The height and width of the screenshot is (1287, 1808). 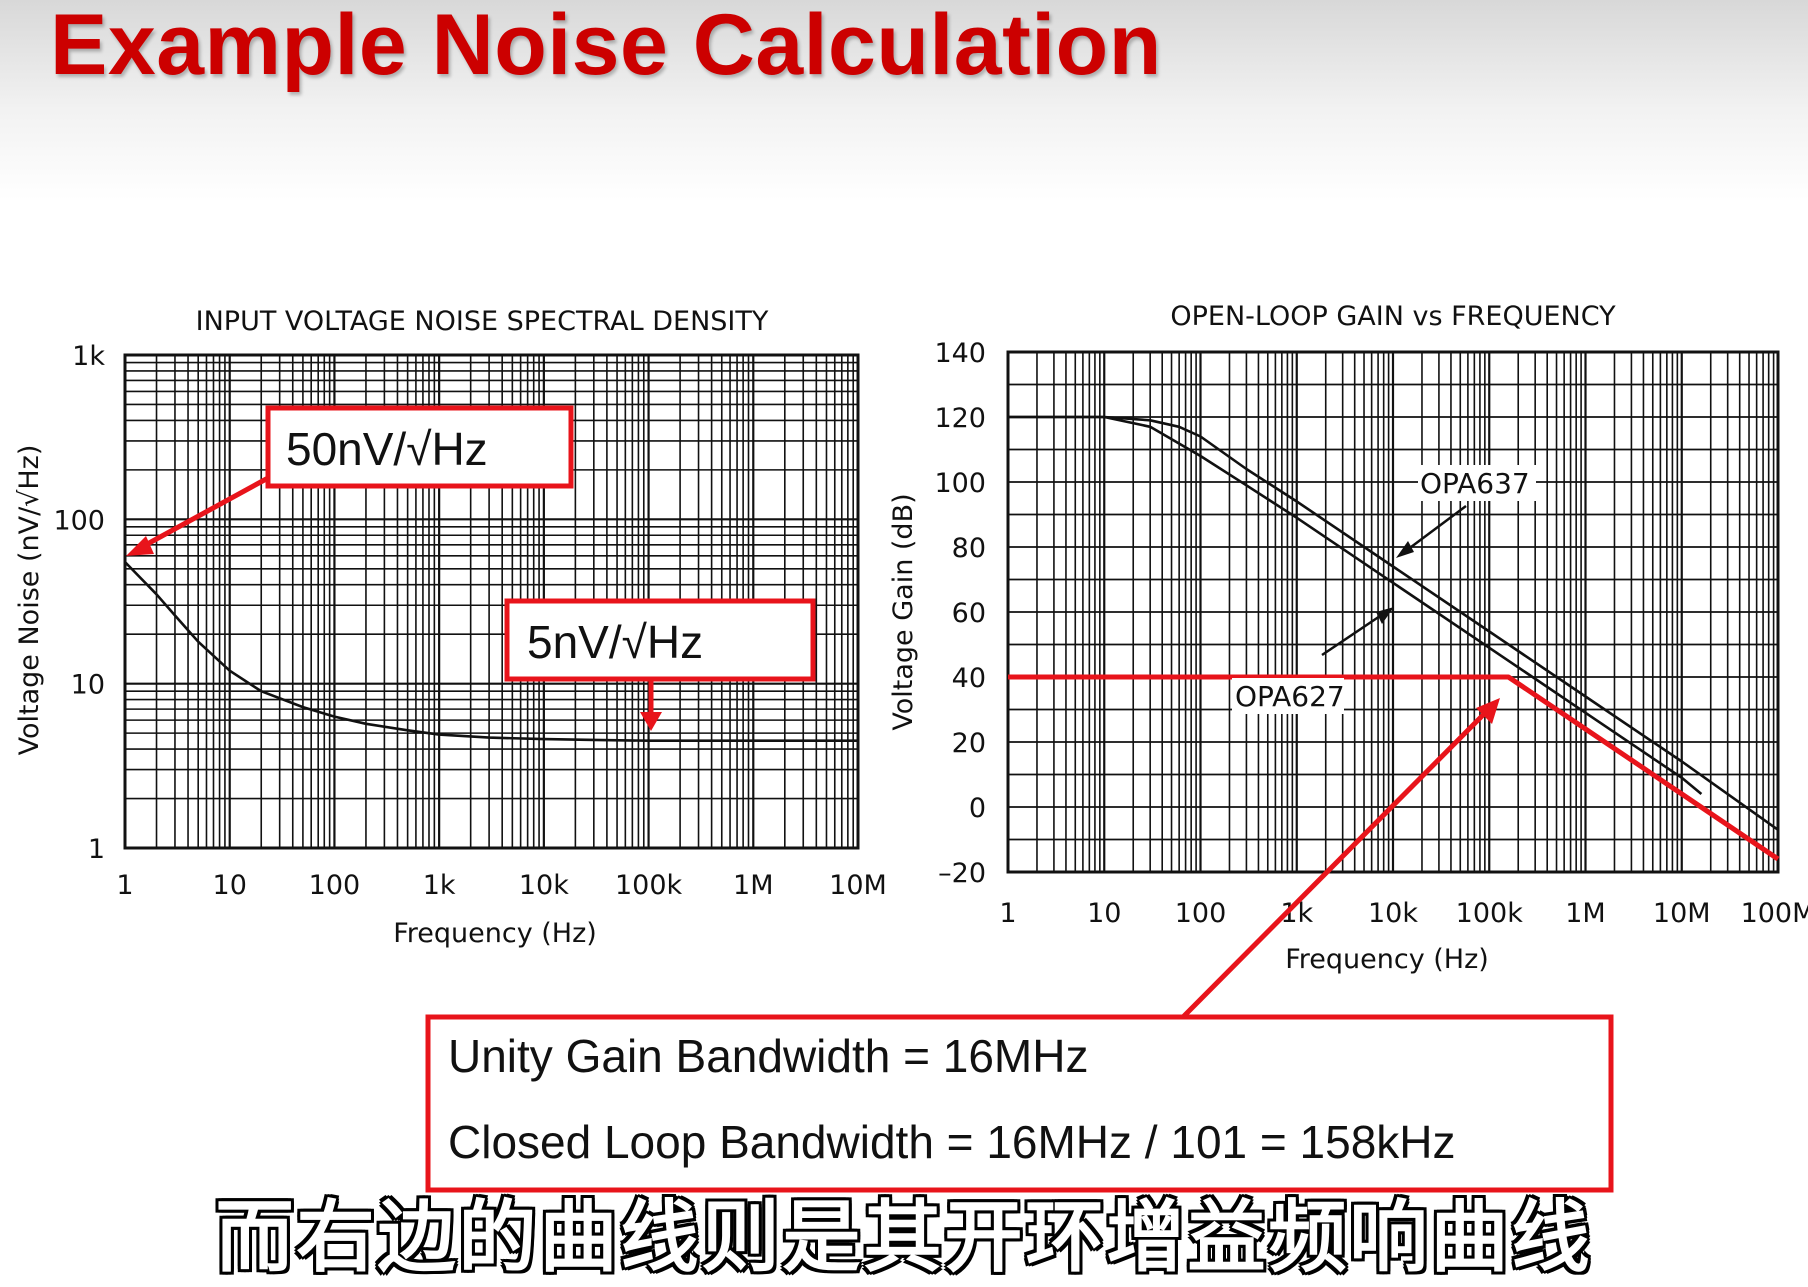 I want to click on opa637-label-bg, so click(x=1477, y=483).